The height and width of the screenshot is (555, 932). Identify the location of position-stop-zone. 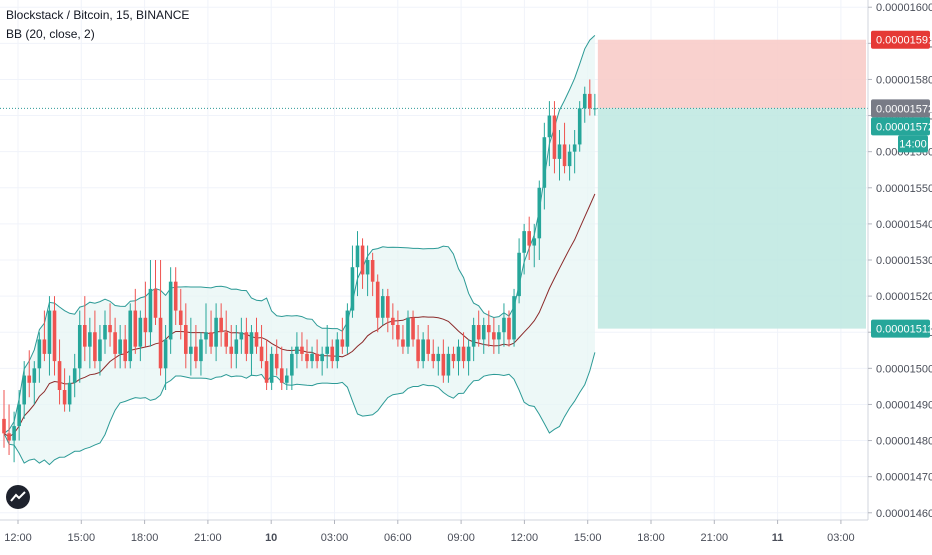
(731, 74).